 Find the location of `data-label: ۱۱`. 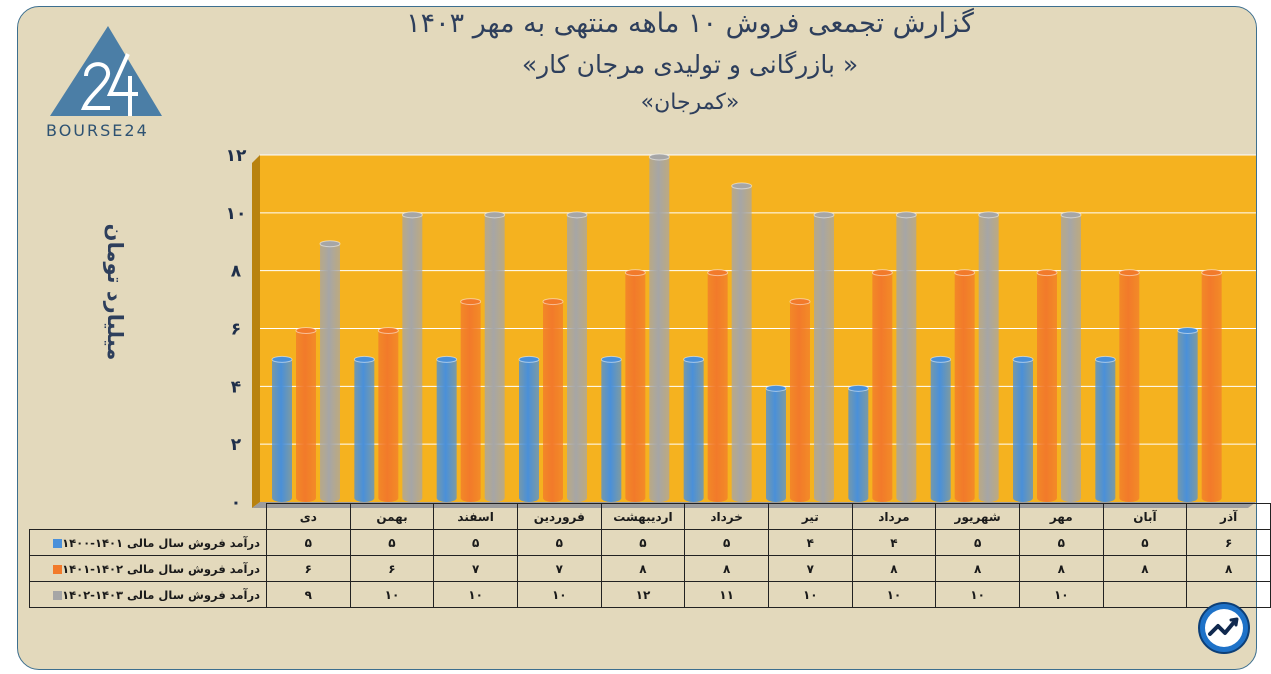

data-label: ۱۱ is located at coordinates (726, 594).